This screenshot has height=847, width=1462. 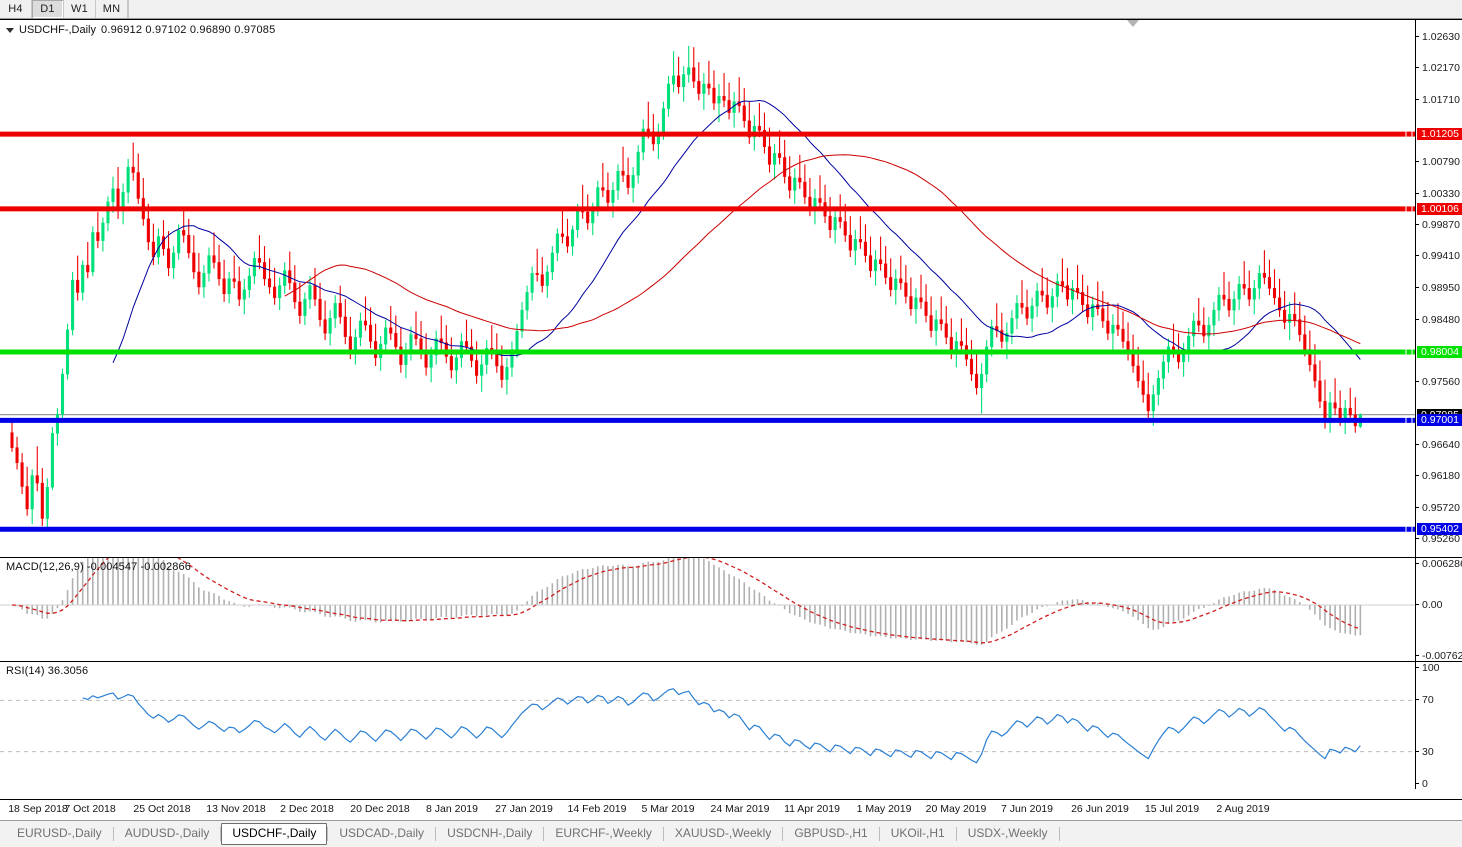 I want to click on rsi-scale-label-text: 30, so click(x=1428, y=751).